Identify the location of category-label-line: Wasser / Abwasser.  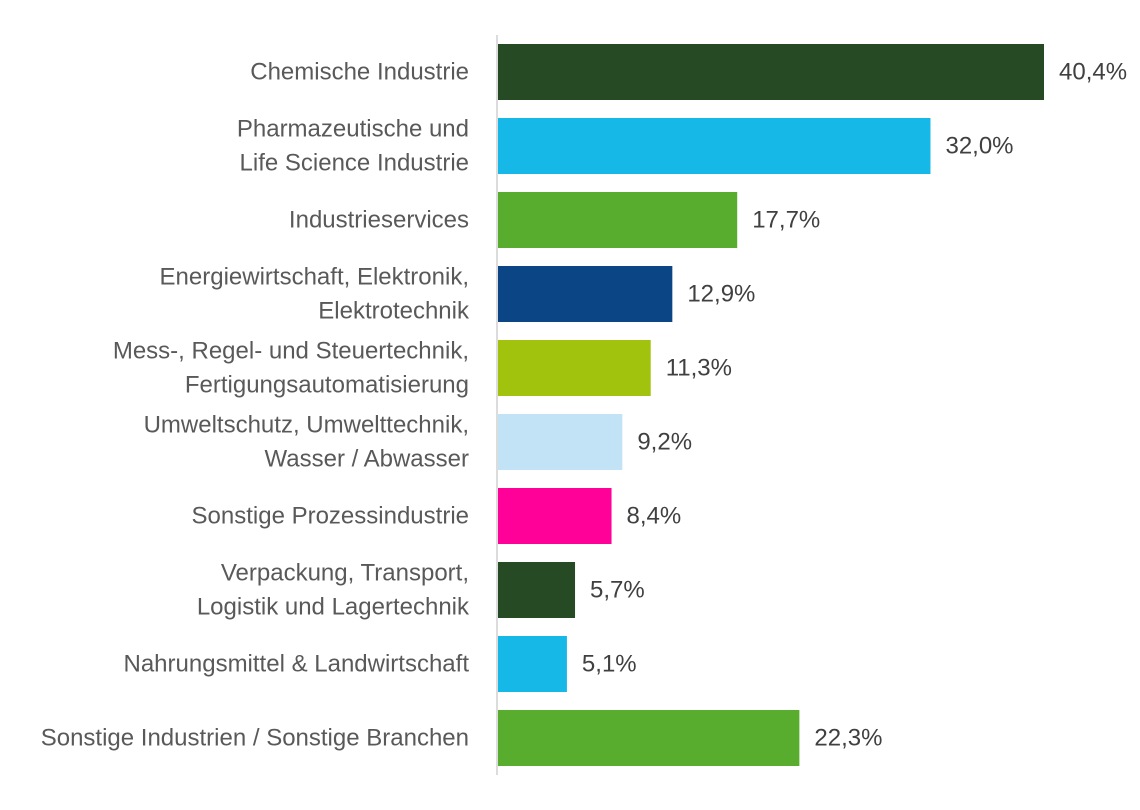
(366, 459).